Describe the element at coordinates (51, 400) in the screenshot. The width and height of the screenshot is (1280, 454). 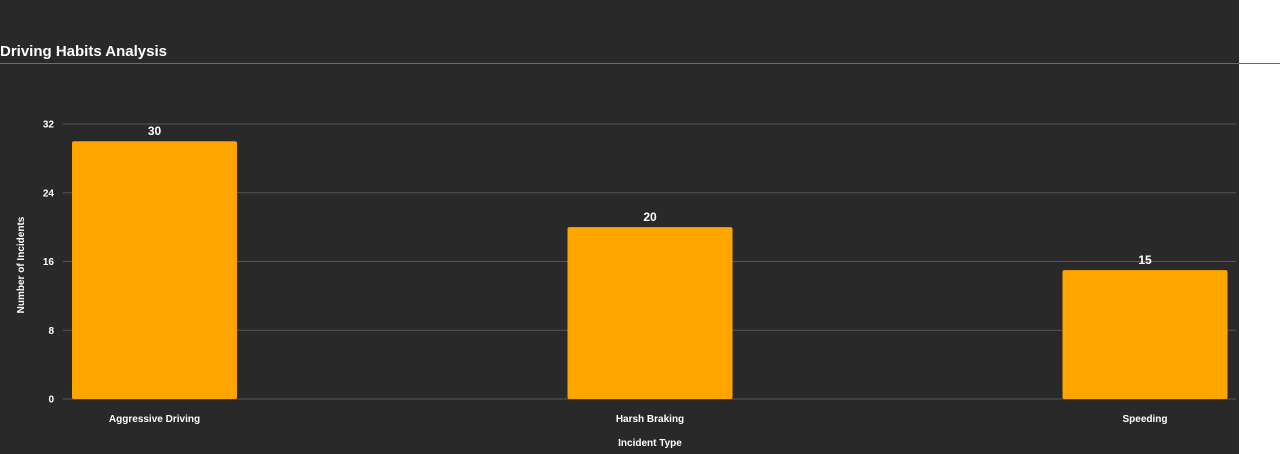
I see `y-tick-label: 0` at that location.